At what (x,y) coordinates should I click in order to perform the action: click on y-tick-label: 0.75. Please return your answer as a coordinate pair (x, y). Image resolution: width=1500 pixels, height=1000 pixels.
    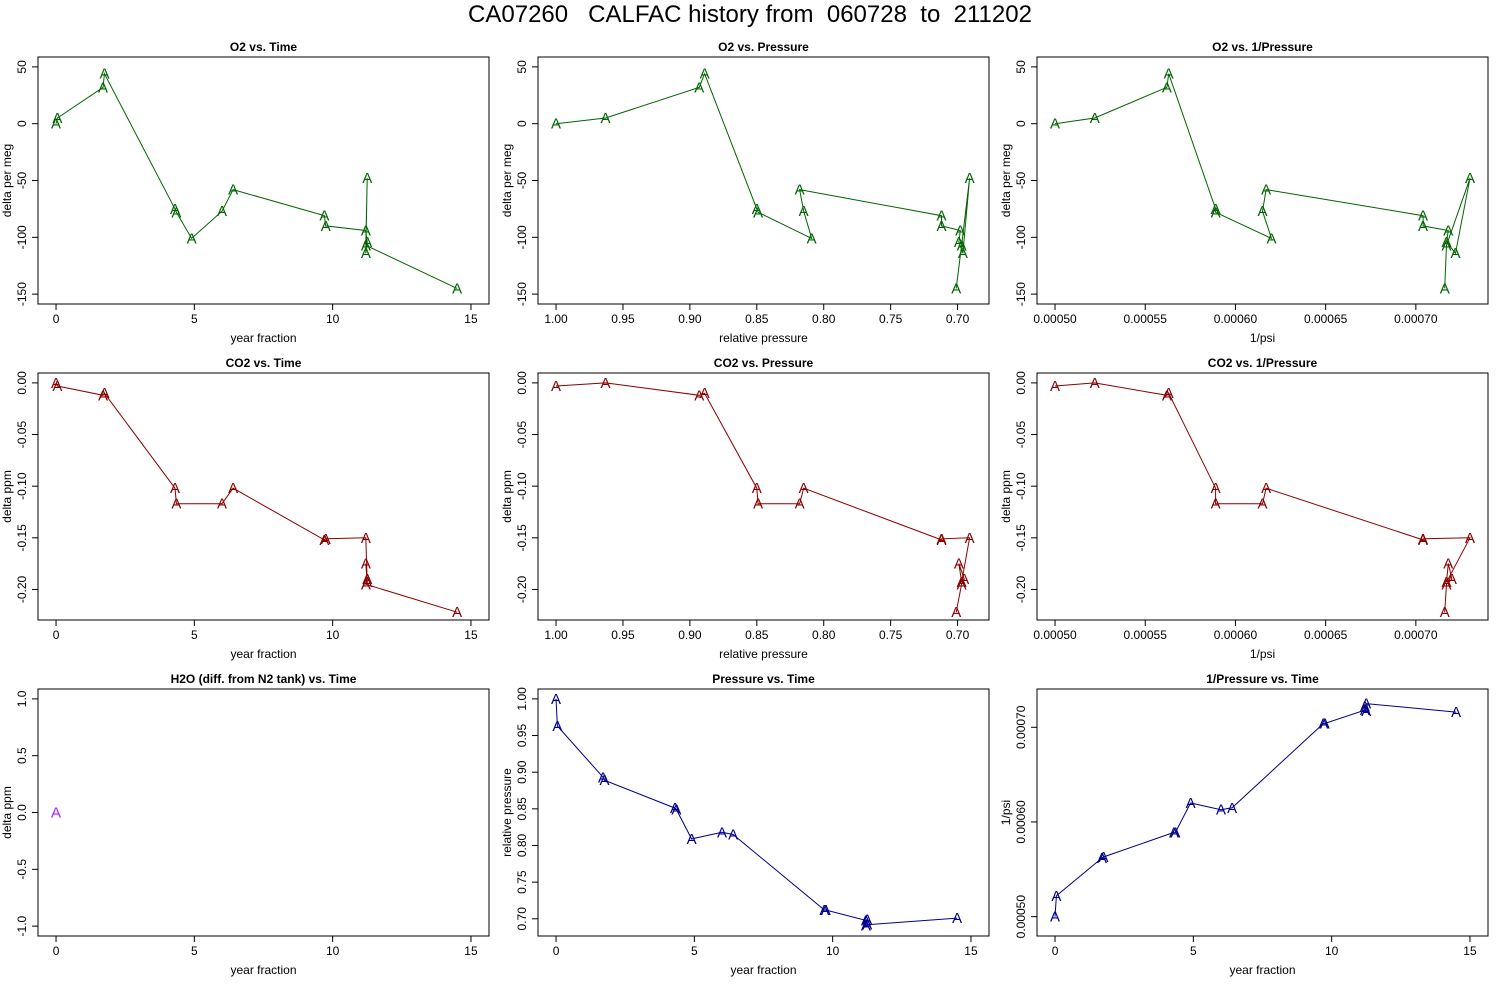
    Looking at the image, I should click on (522, 882).